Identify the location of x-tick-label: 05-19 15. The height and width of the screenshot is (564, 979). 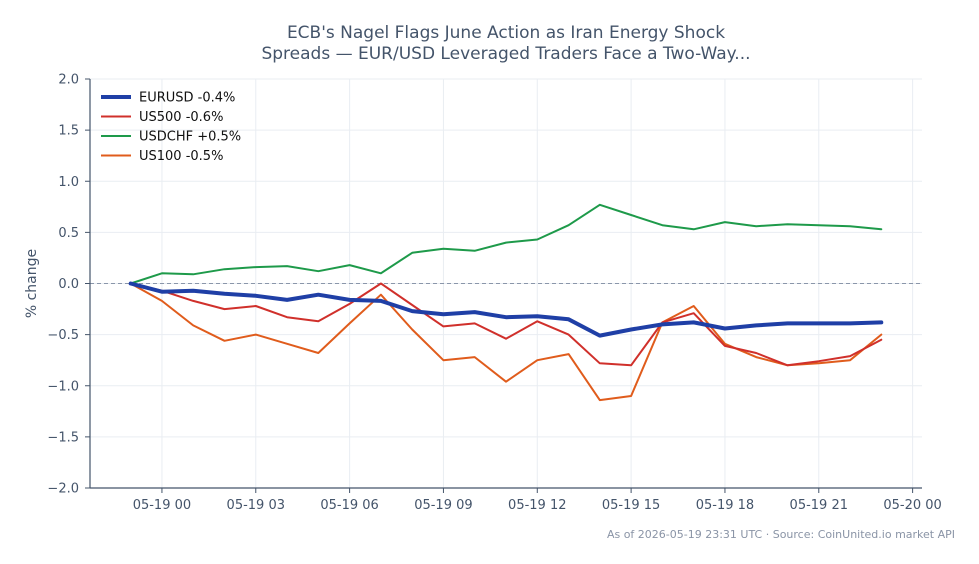
(631, 505).